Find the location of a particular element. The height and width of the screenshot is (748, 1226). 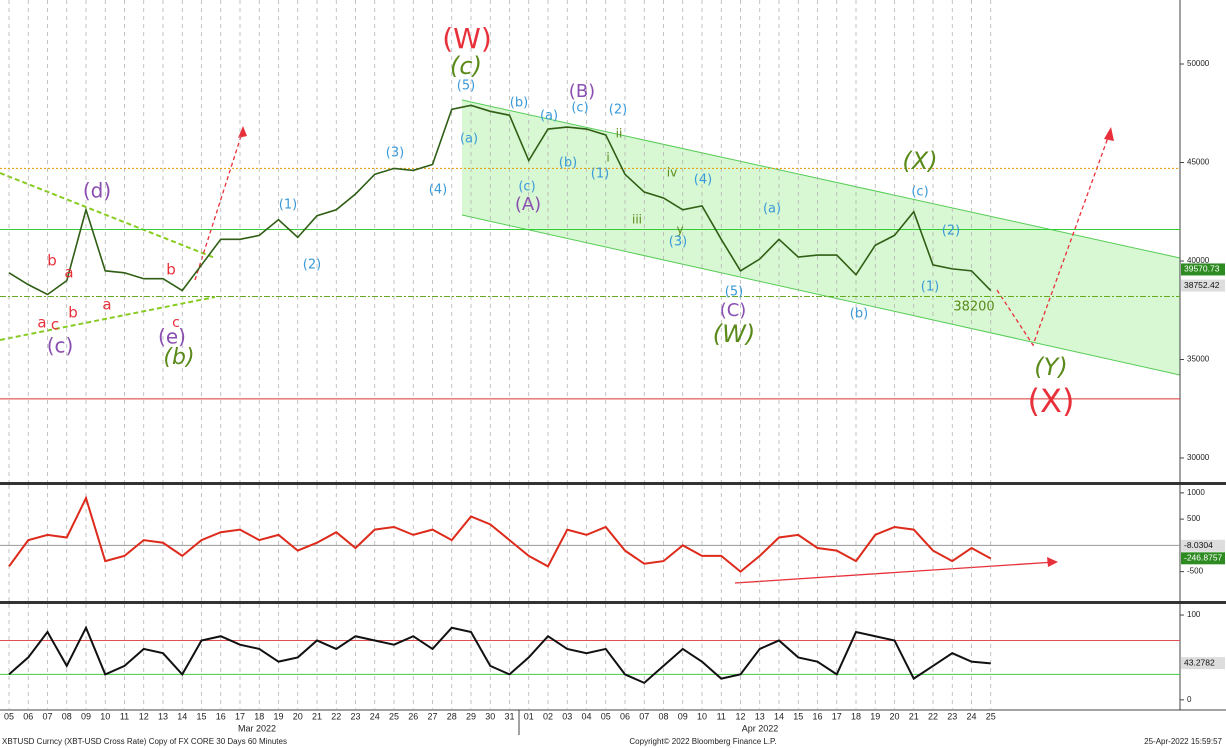

x-tick-label: 12 is located at coordinates (144, 716).